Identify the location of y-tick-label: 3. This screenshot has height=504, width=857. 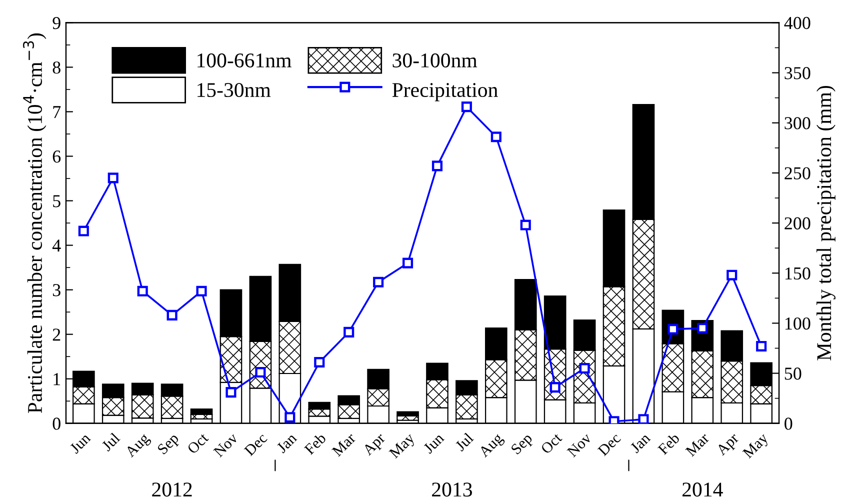
(56, 290).